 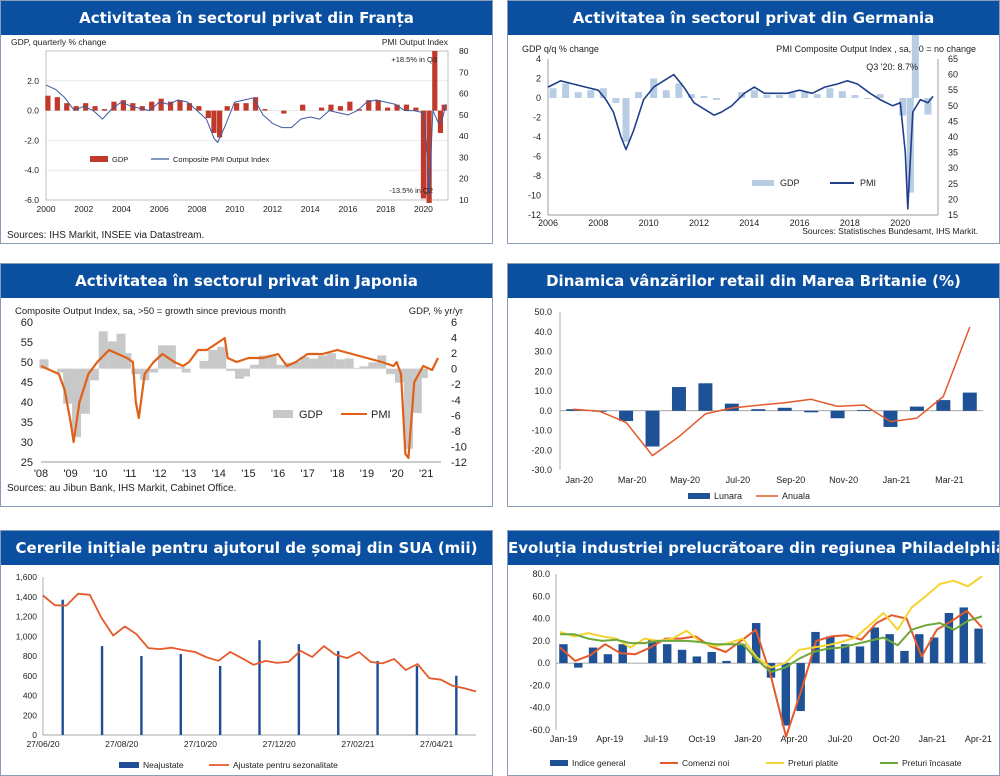 What do you see at coordinates (749, 223) in the screenshot?
I see `x-tick-label: 2014` at bounding box center [749, 223].